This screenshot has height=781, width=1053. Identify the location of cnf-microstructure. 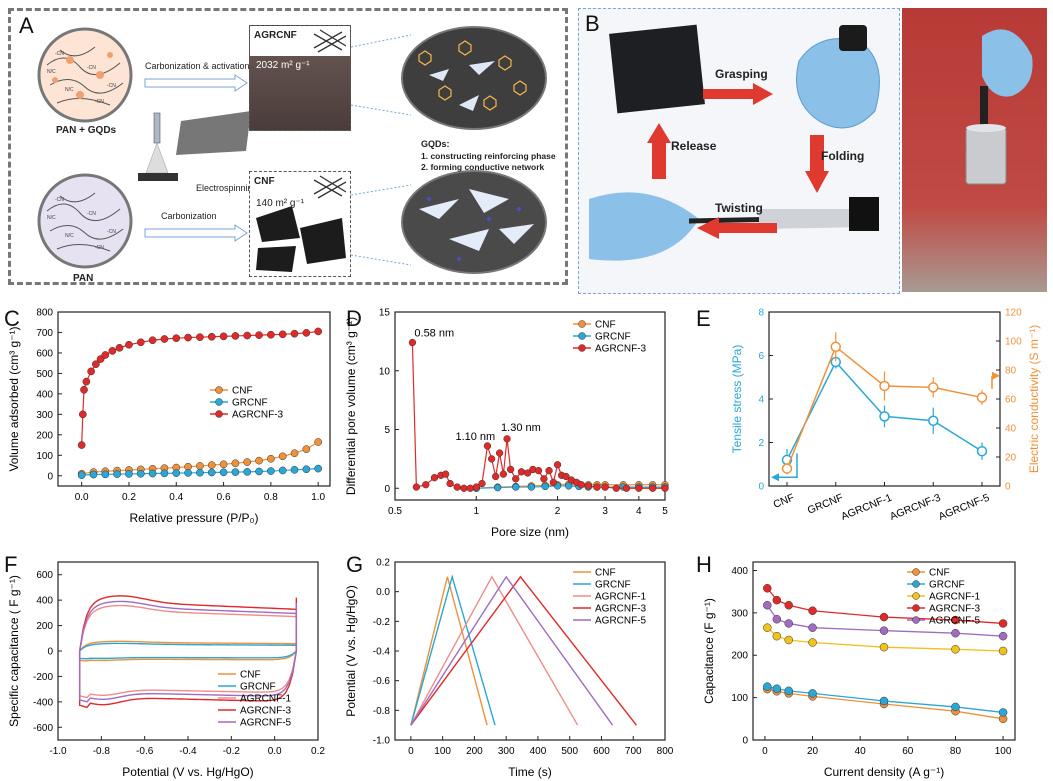
(474, 222).